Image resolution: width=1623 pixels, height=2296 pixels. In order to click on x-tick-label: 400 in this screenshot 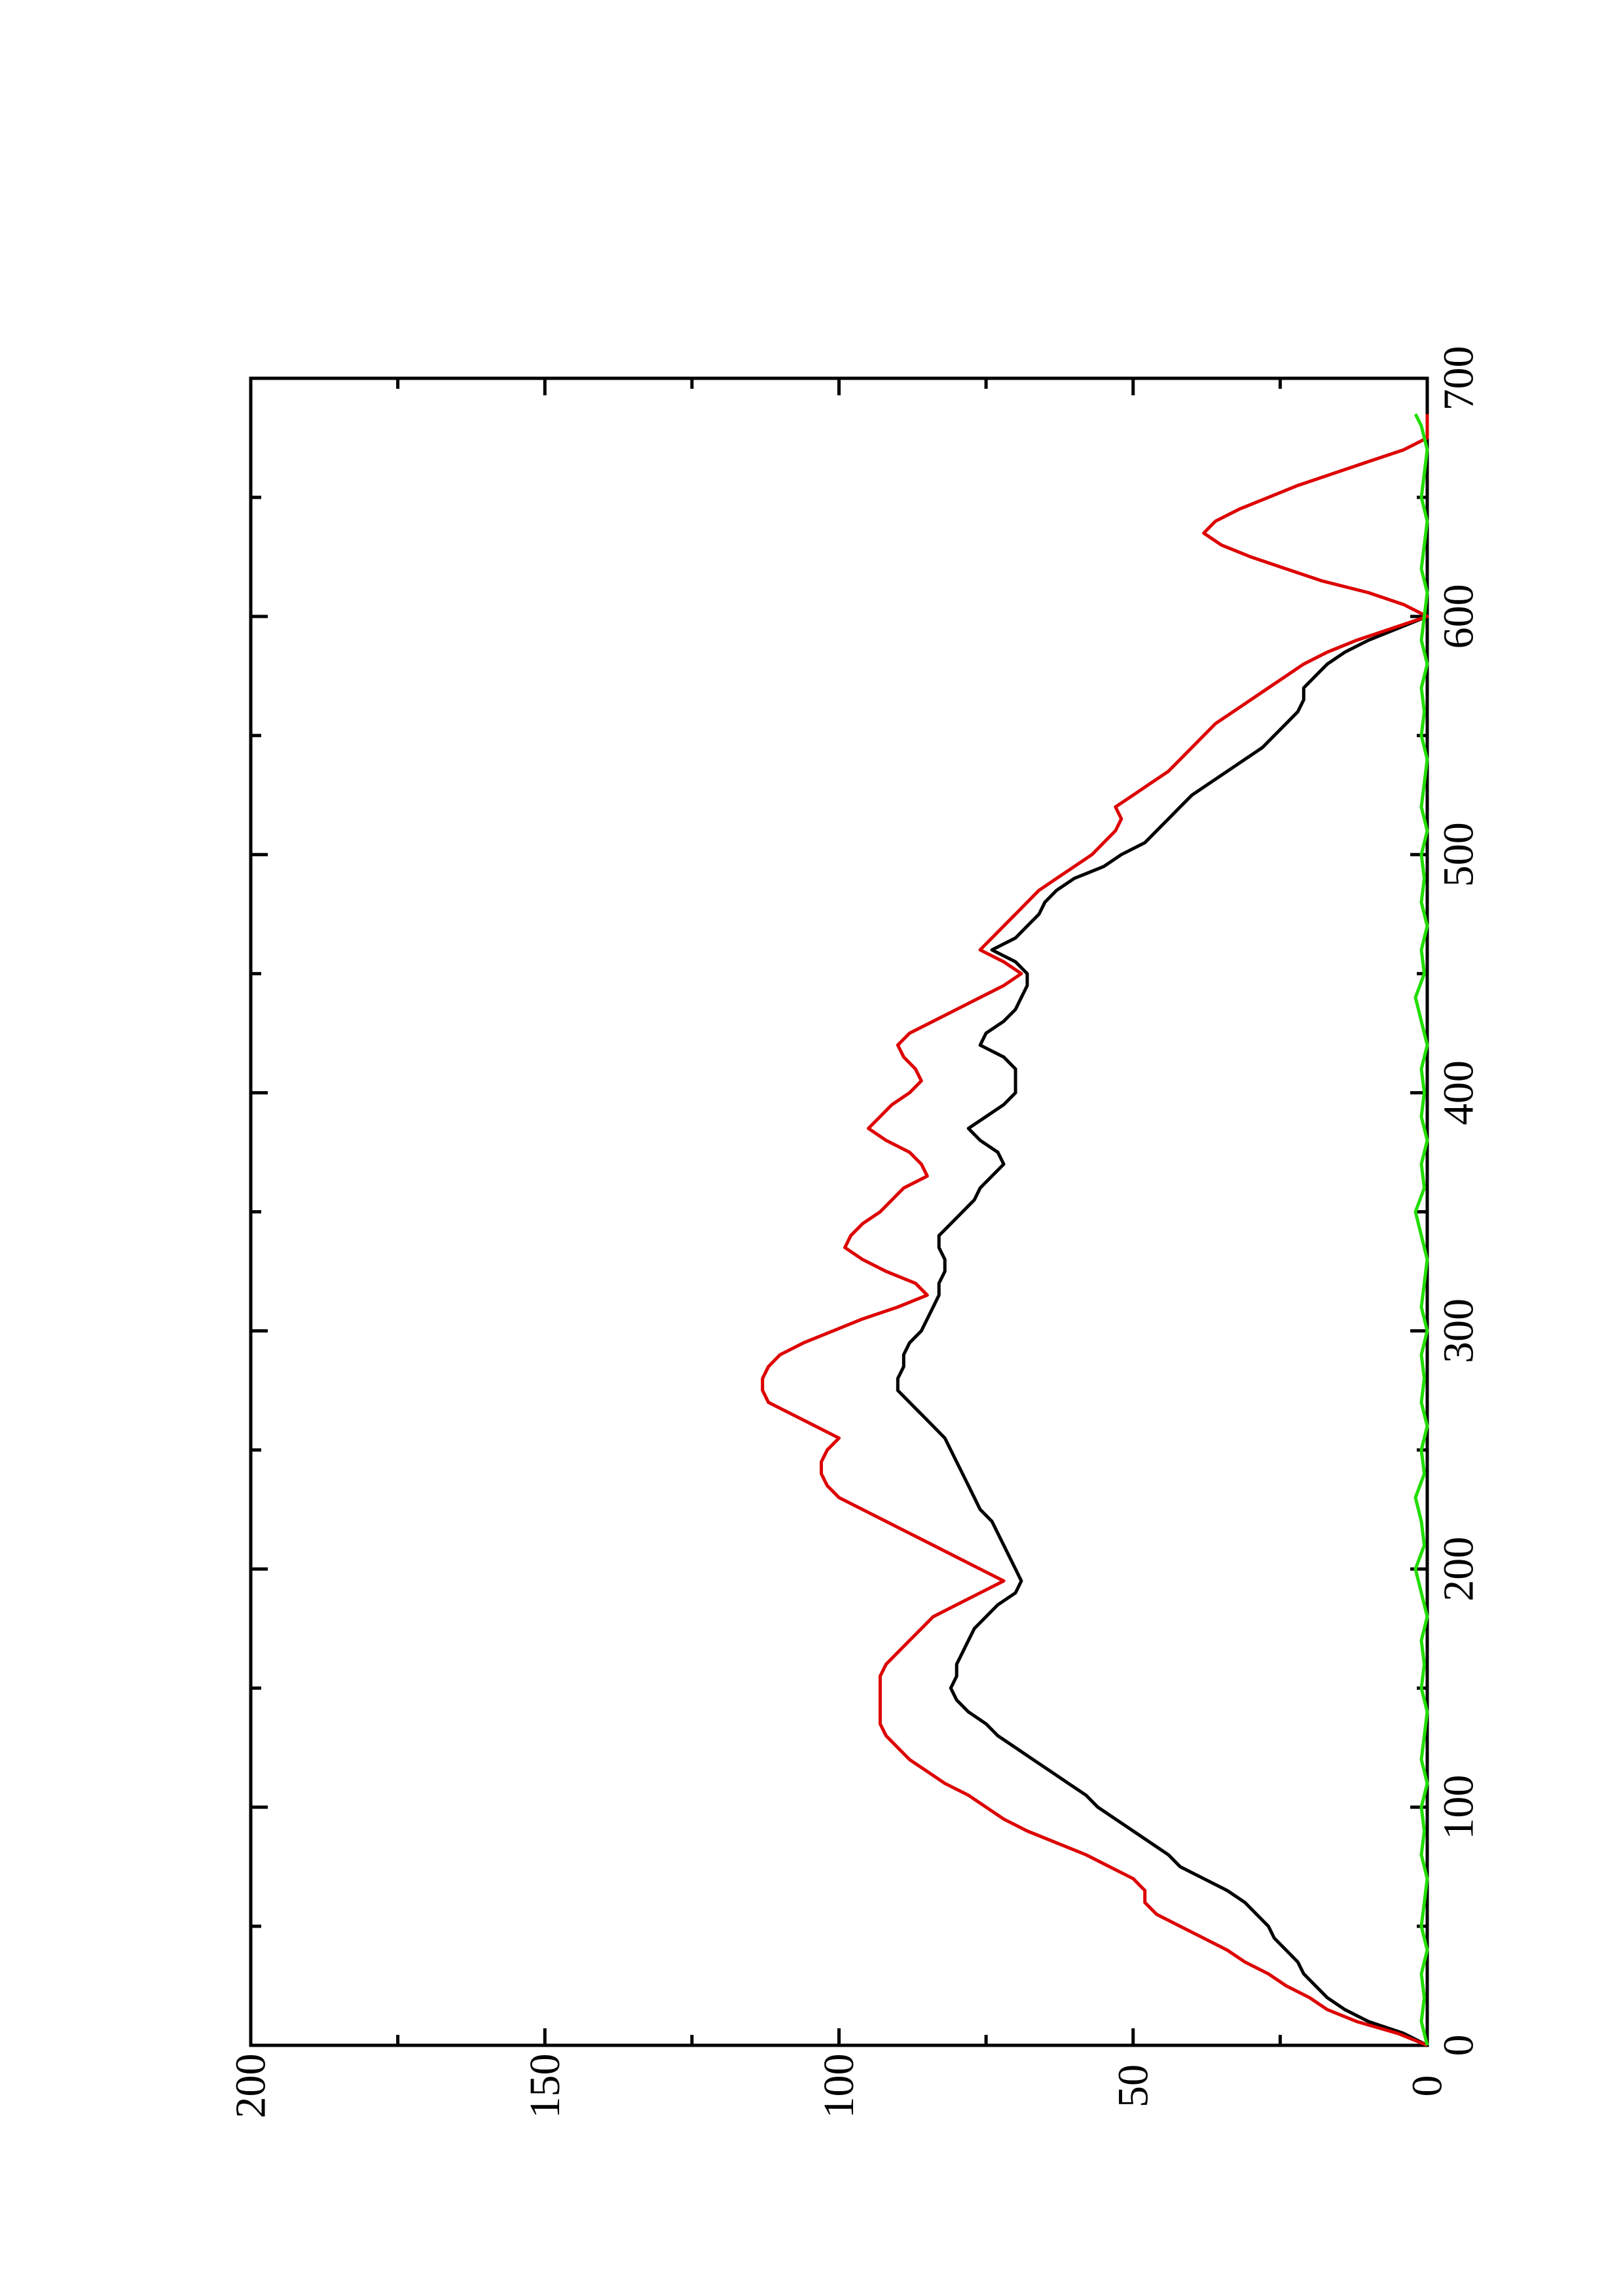, I will do `click(1459, 1092)`.